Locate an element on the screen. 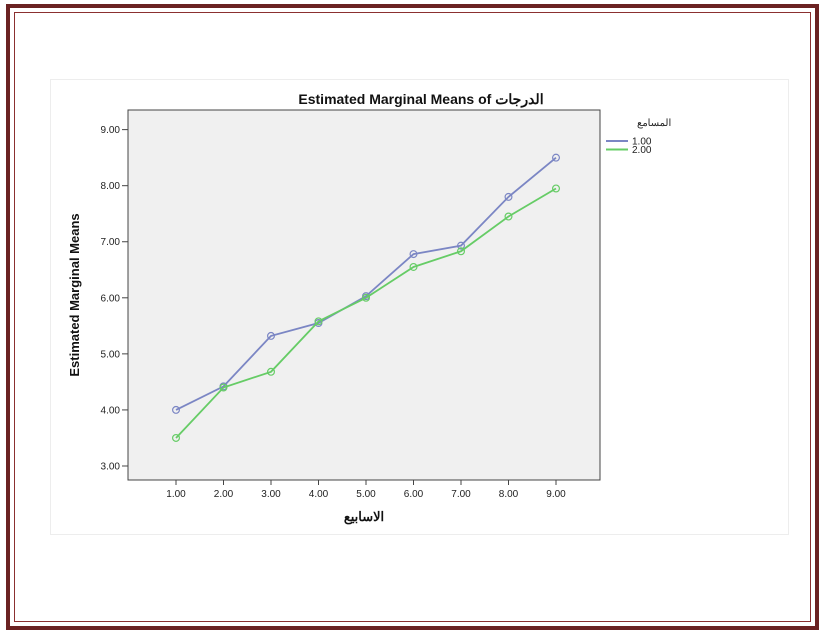  y-tick-label: 3.00 is located at coordinates (111, 466).